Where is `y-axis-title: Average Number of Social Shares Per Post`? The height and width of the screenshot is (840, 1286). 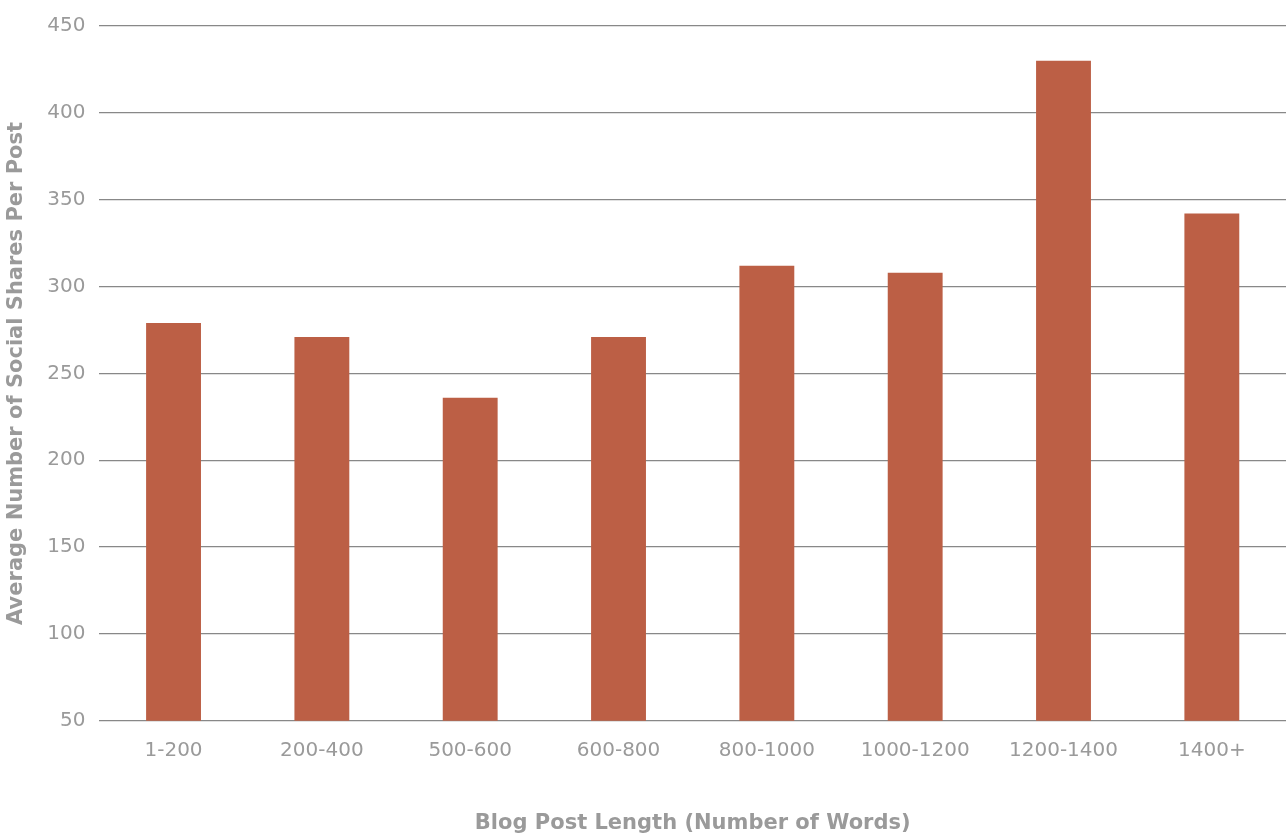 y-axis-title: Average Number of Social Shares Per Post is located at coordinates (15, 373).